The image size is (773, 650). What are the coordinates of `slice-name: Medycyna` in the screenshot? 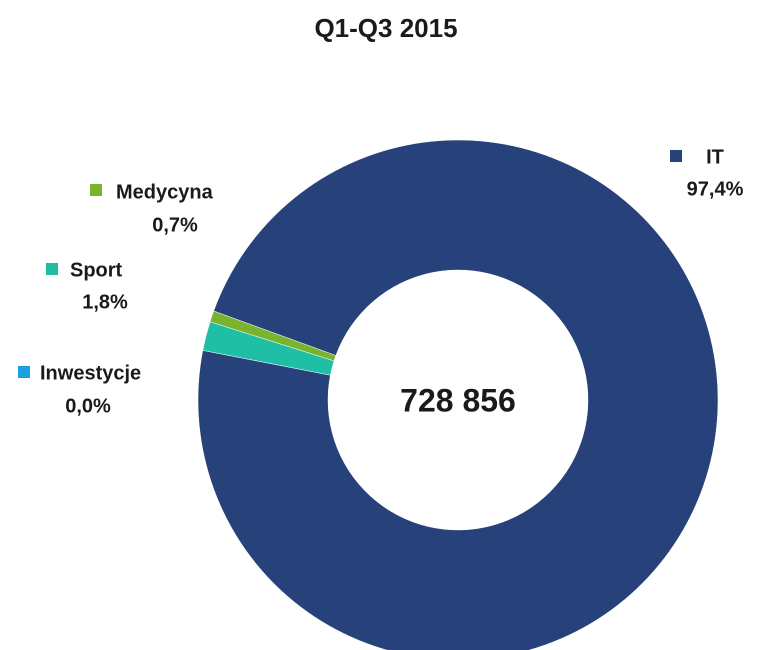 It's located at (165, 192).